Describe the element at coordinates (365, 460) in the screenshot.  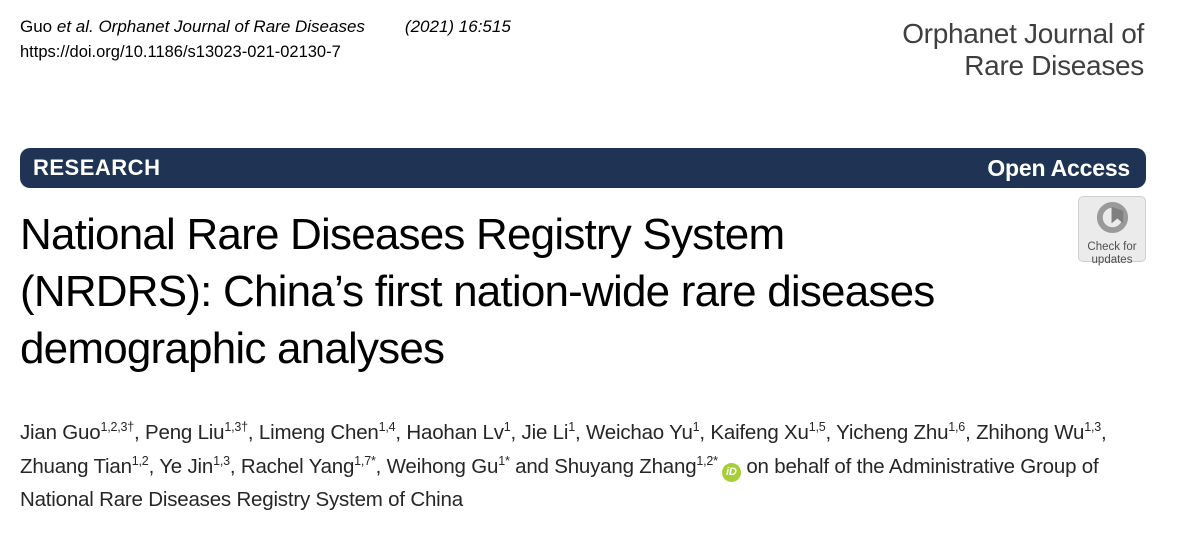
I see `author-affiliation-superscript: 1,7*` at that location.